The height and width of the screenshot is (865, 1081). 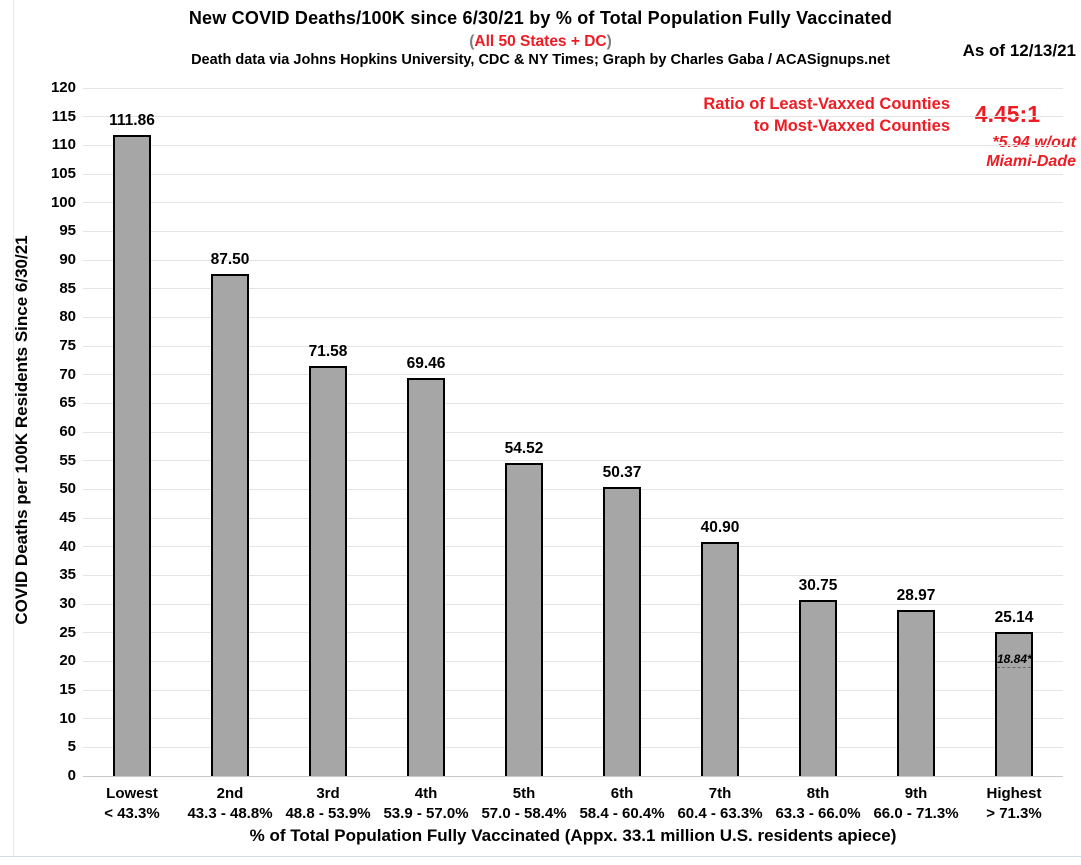 I want to click on x-category-range: 60.4 - 63.3%, so click(x=720, y=813).